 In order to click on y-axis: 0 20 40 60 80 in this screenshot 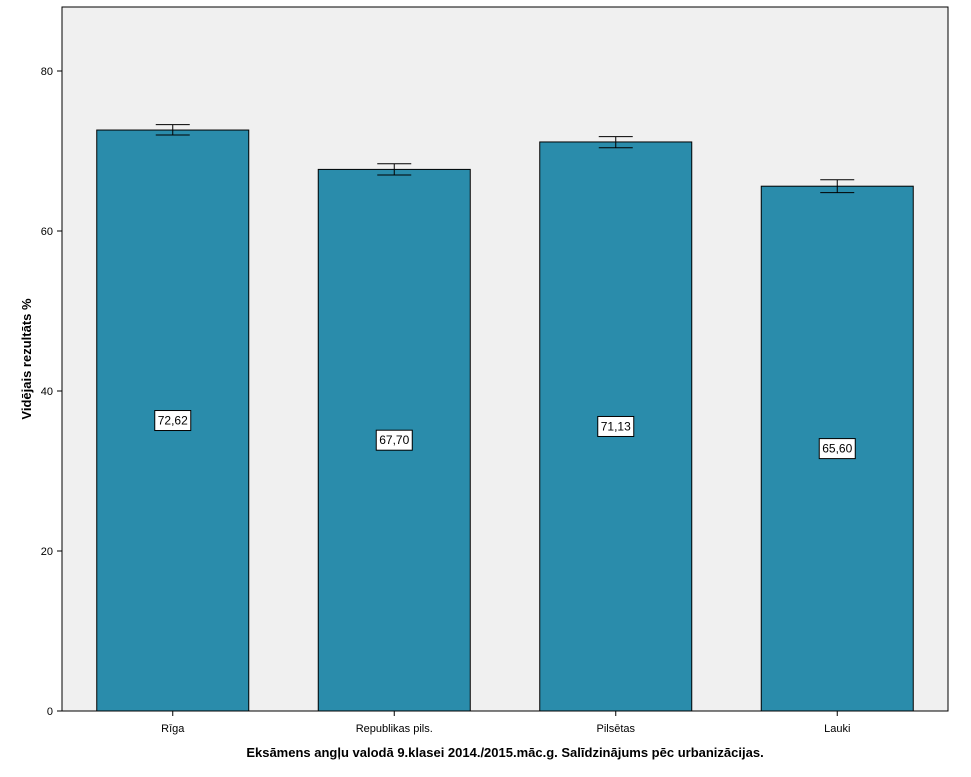, I will do `click(51, 392)`.